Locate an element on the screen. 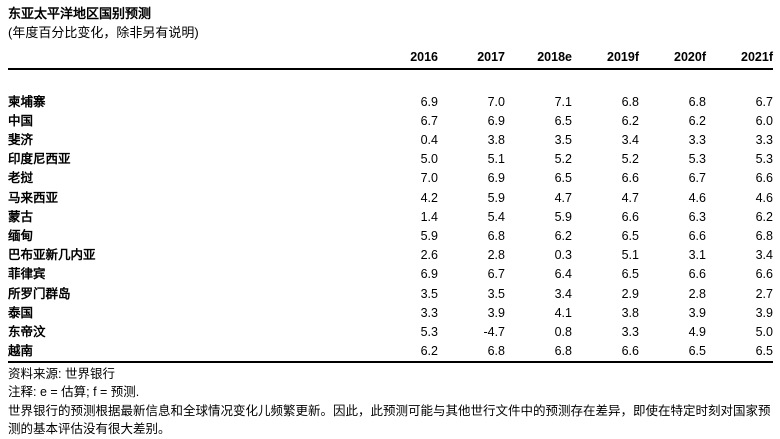 The height and width of the screenshot is (439, 780). value-cell: 6.0 is located at coordinates (764, 120).